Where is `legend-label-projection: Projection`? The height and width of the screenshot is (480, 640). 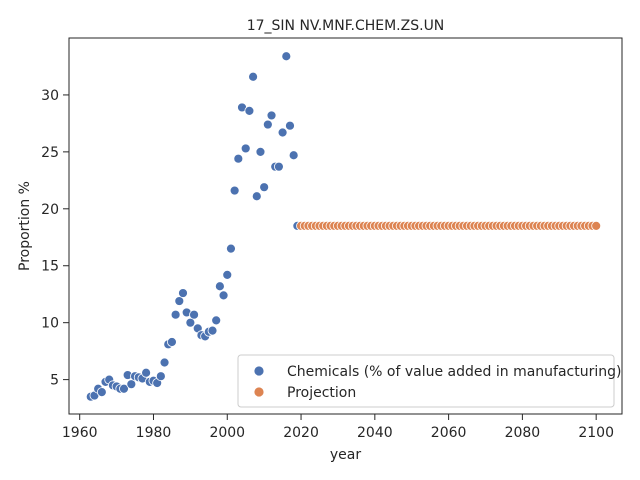
legend-label-projection: Projection is located at coordinates (321, 393).